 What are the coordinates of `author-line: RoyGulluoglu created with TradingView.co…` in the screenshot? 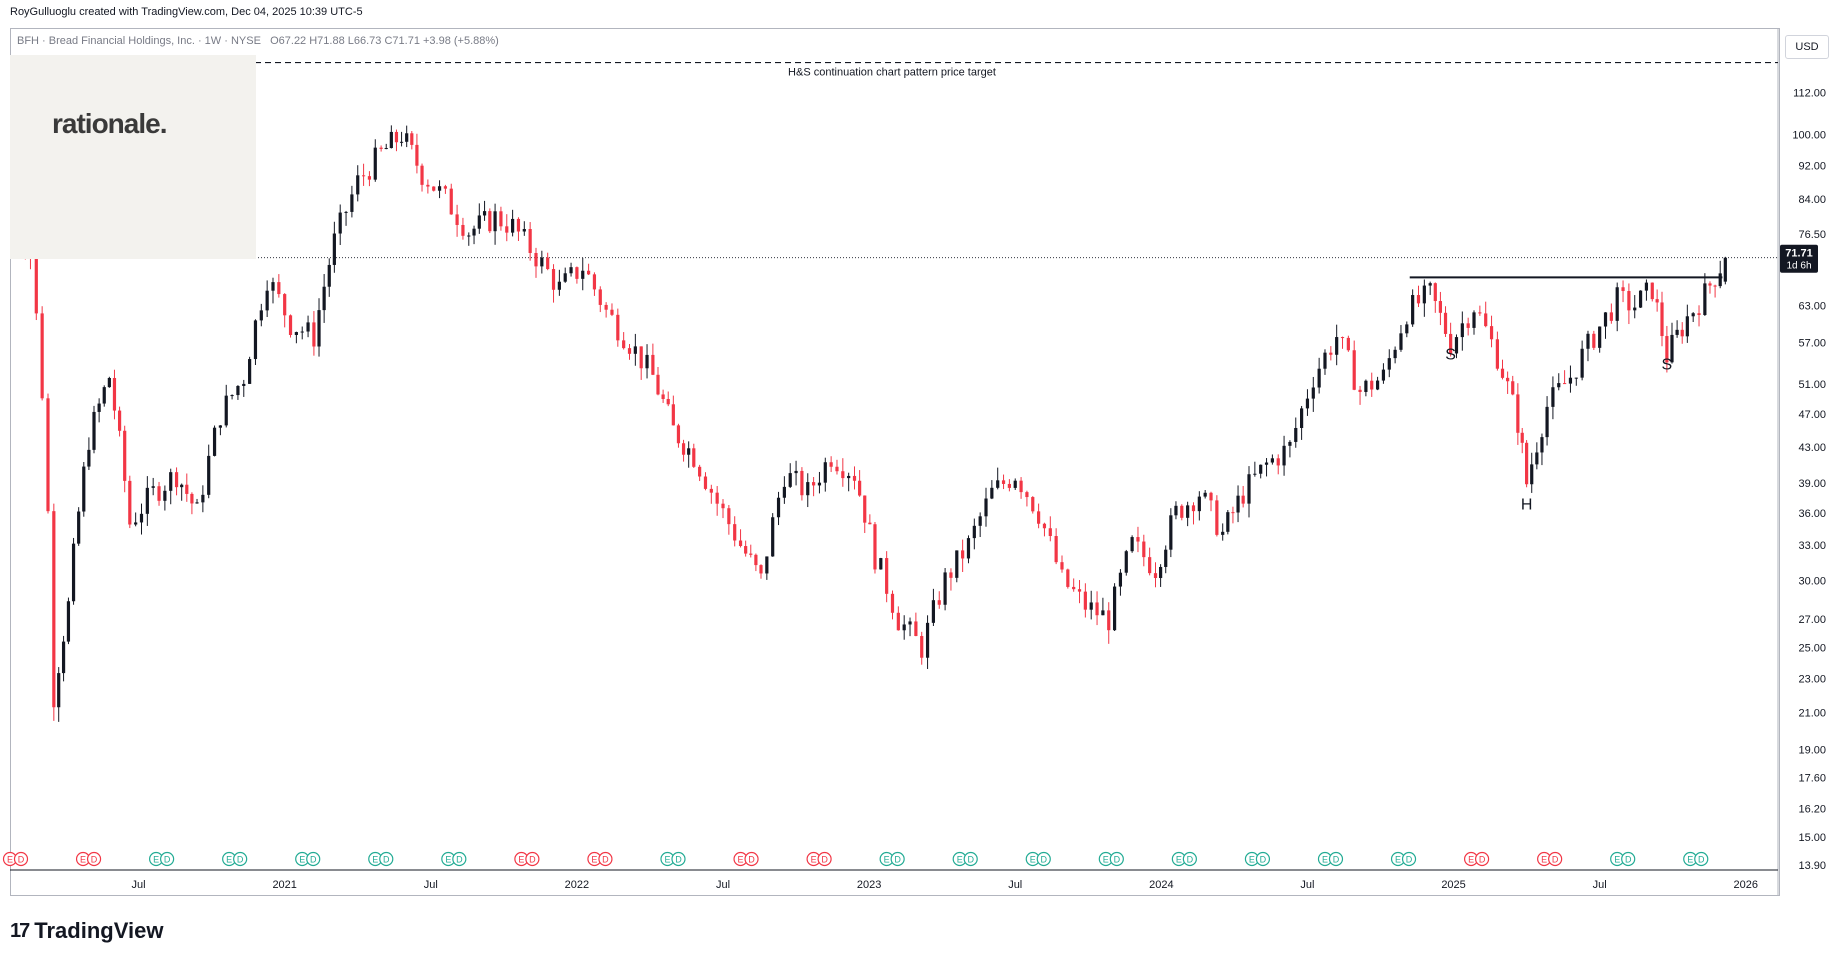 It's located at (186, 12).